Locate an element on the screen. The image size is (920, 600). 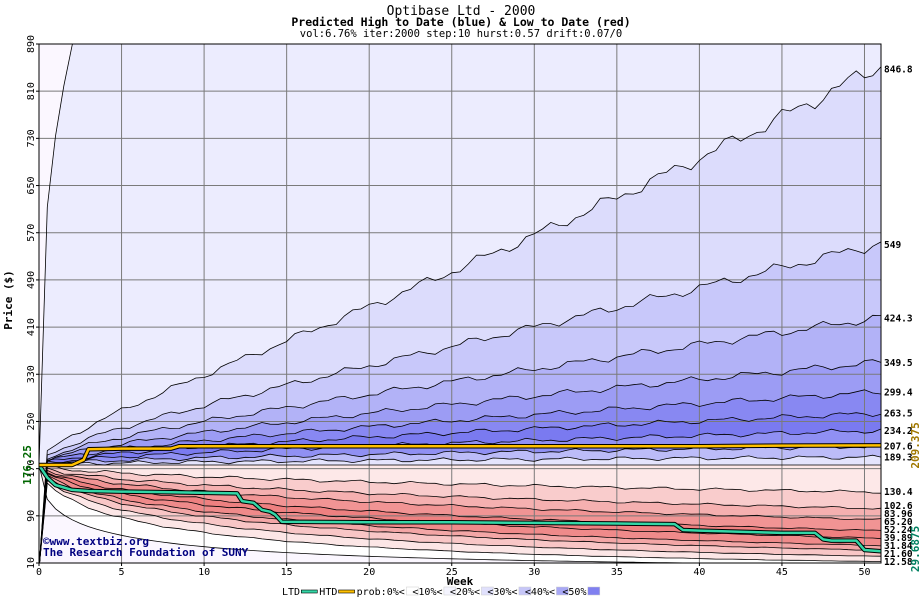
band-end-label: 12.58 is located at coordinates (898, 562).